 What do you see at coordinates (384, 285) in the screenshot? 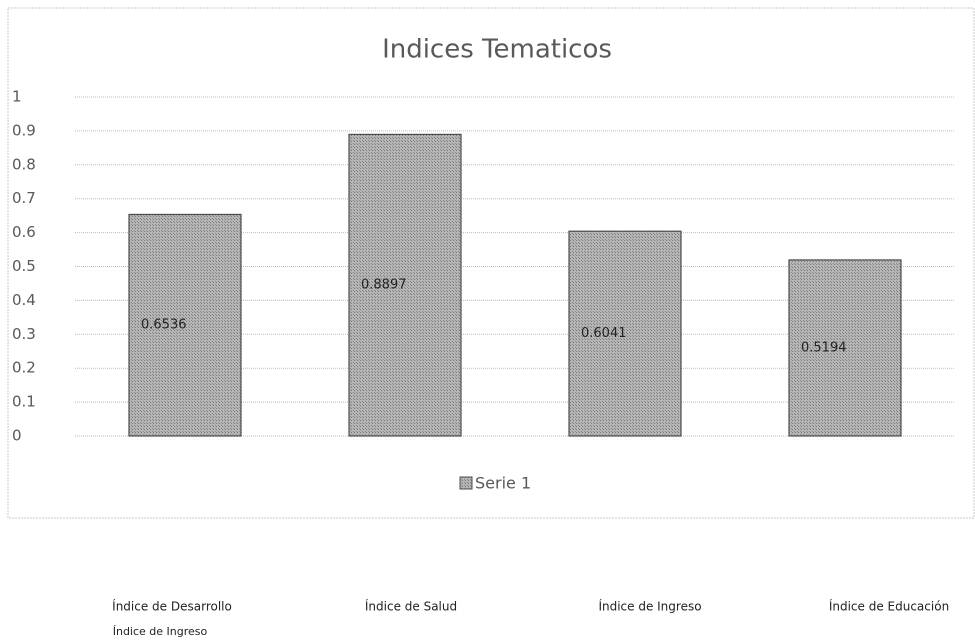
I see `data-label: 0.8897` at bounding box center [384, 285].